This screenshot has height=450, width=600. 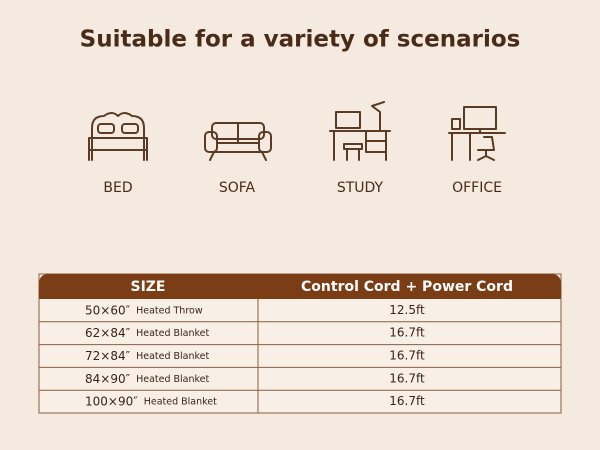 I want to click on product: Heated Throw, so click(x=169, y=310).